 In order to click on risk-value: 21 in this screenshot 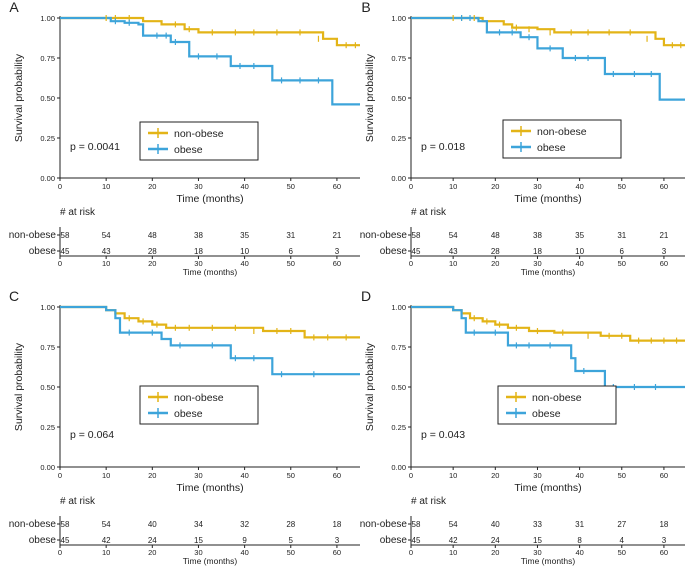, I will do `click(336, 235)`.